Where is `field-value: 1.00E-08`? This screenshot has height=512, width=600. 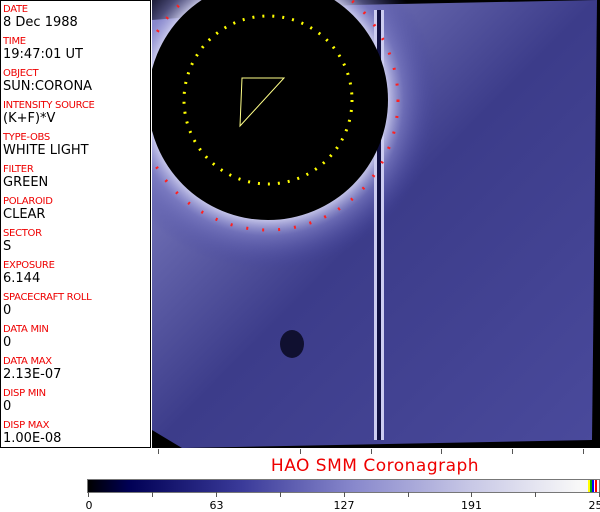 field-value: 1.00E-08 is located at coordinates (32, 438).